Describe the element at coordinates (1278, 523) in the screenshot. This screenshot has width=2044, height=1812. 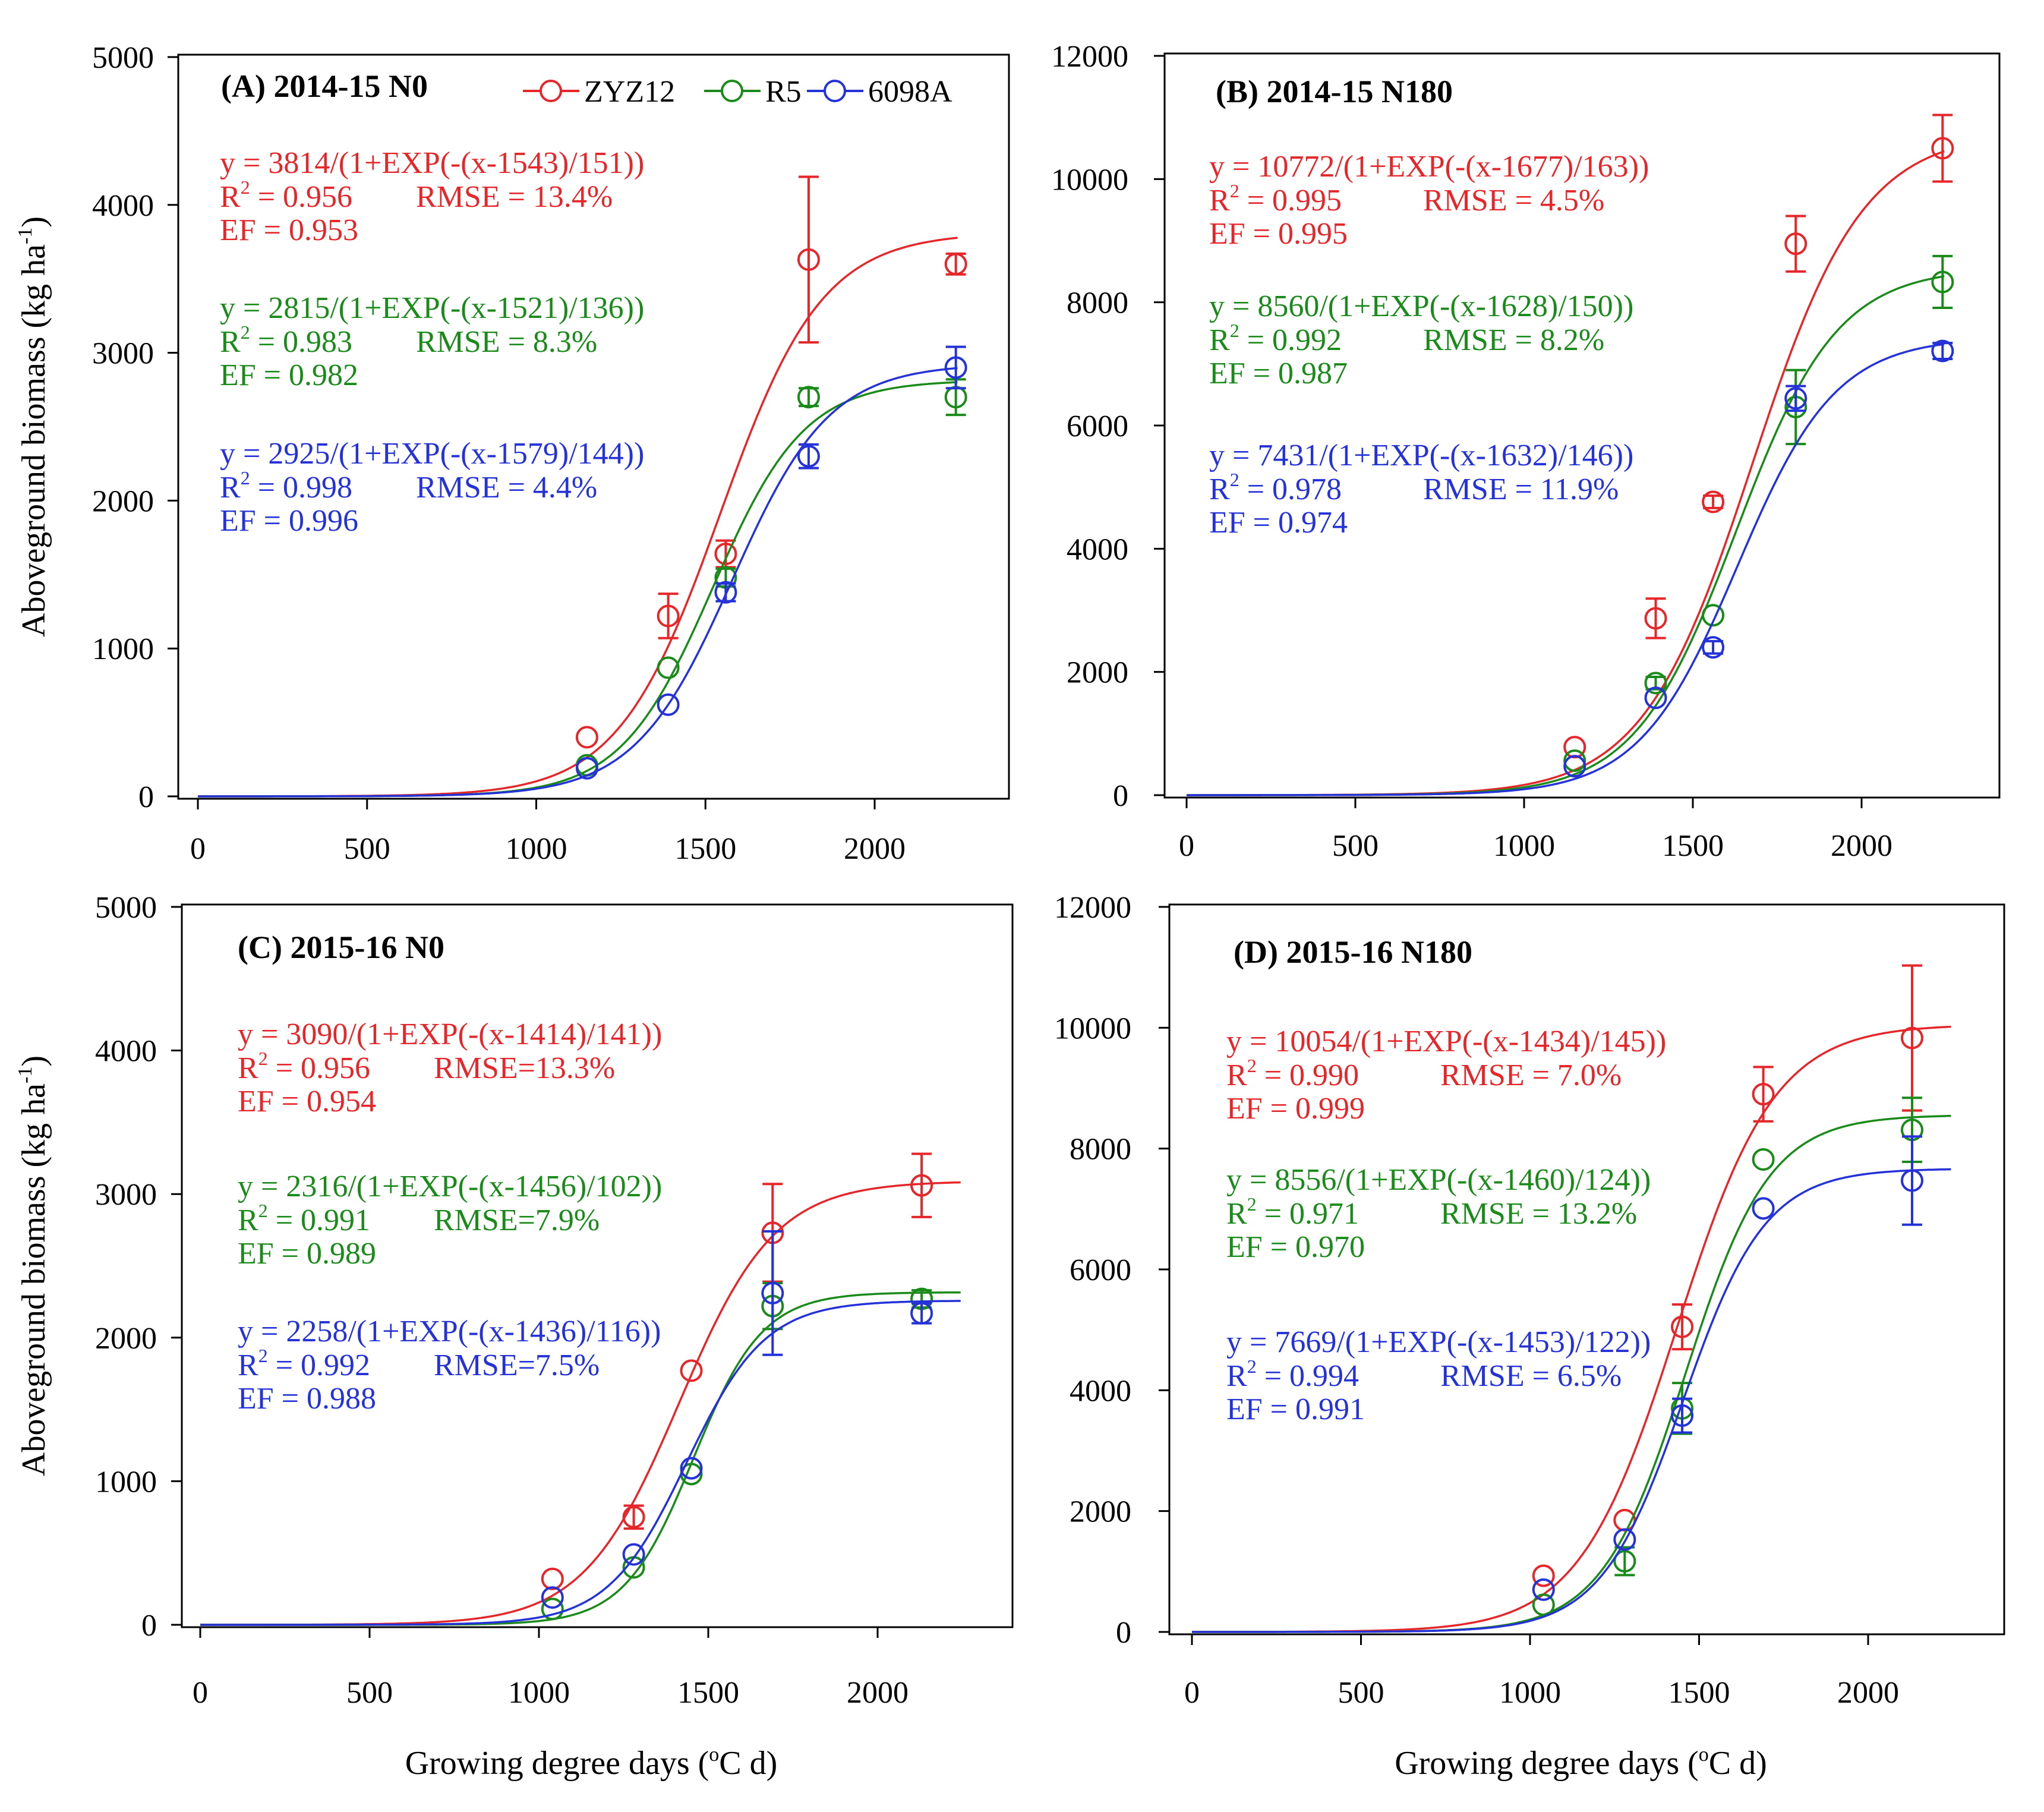
I see `efficiency: EF = 0.974` at that location.